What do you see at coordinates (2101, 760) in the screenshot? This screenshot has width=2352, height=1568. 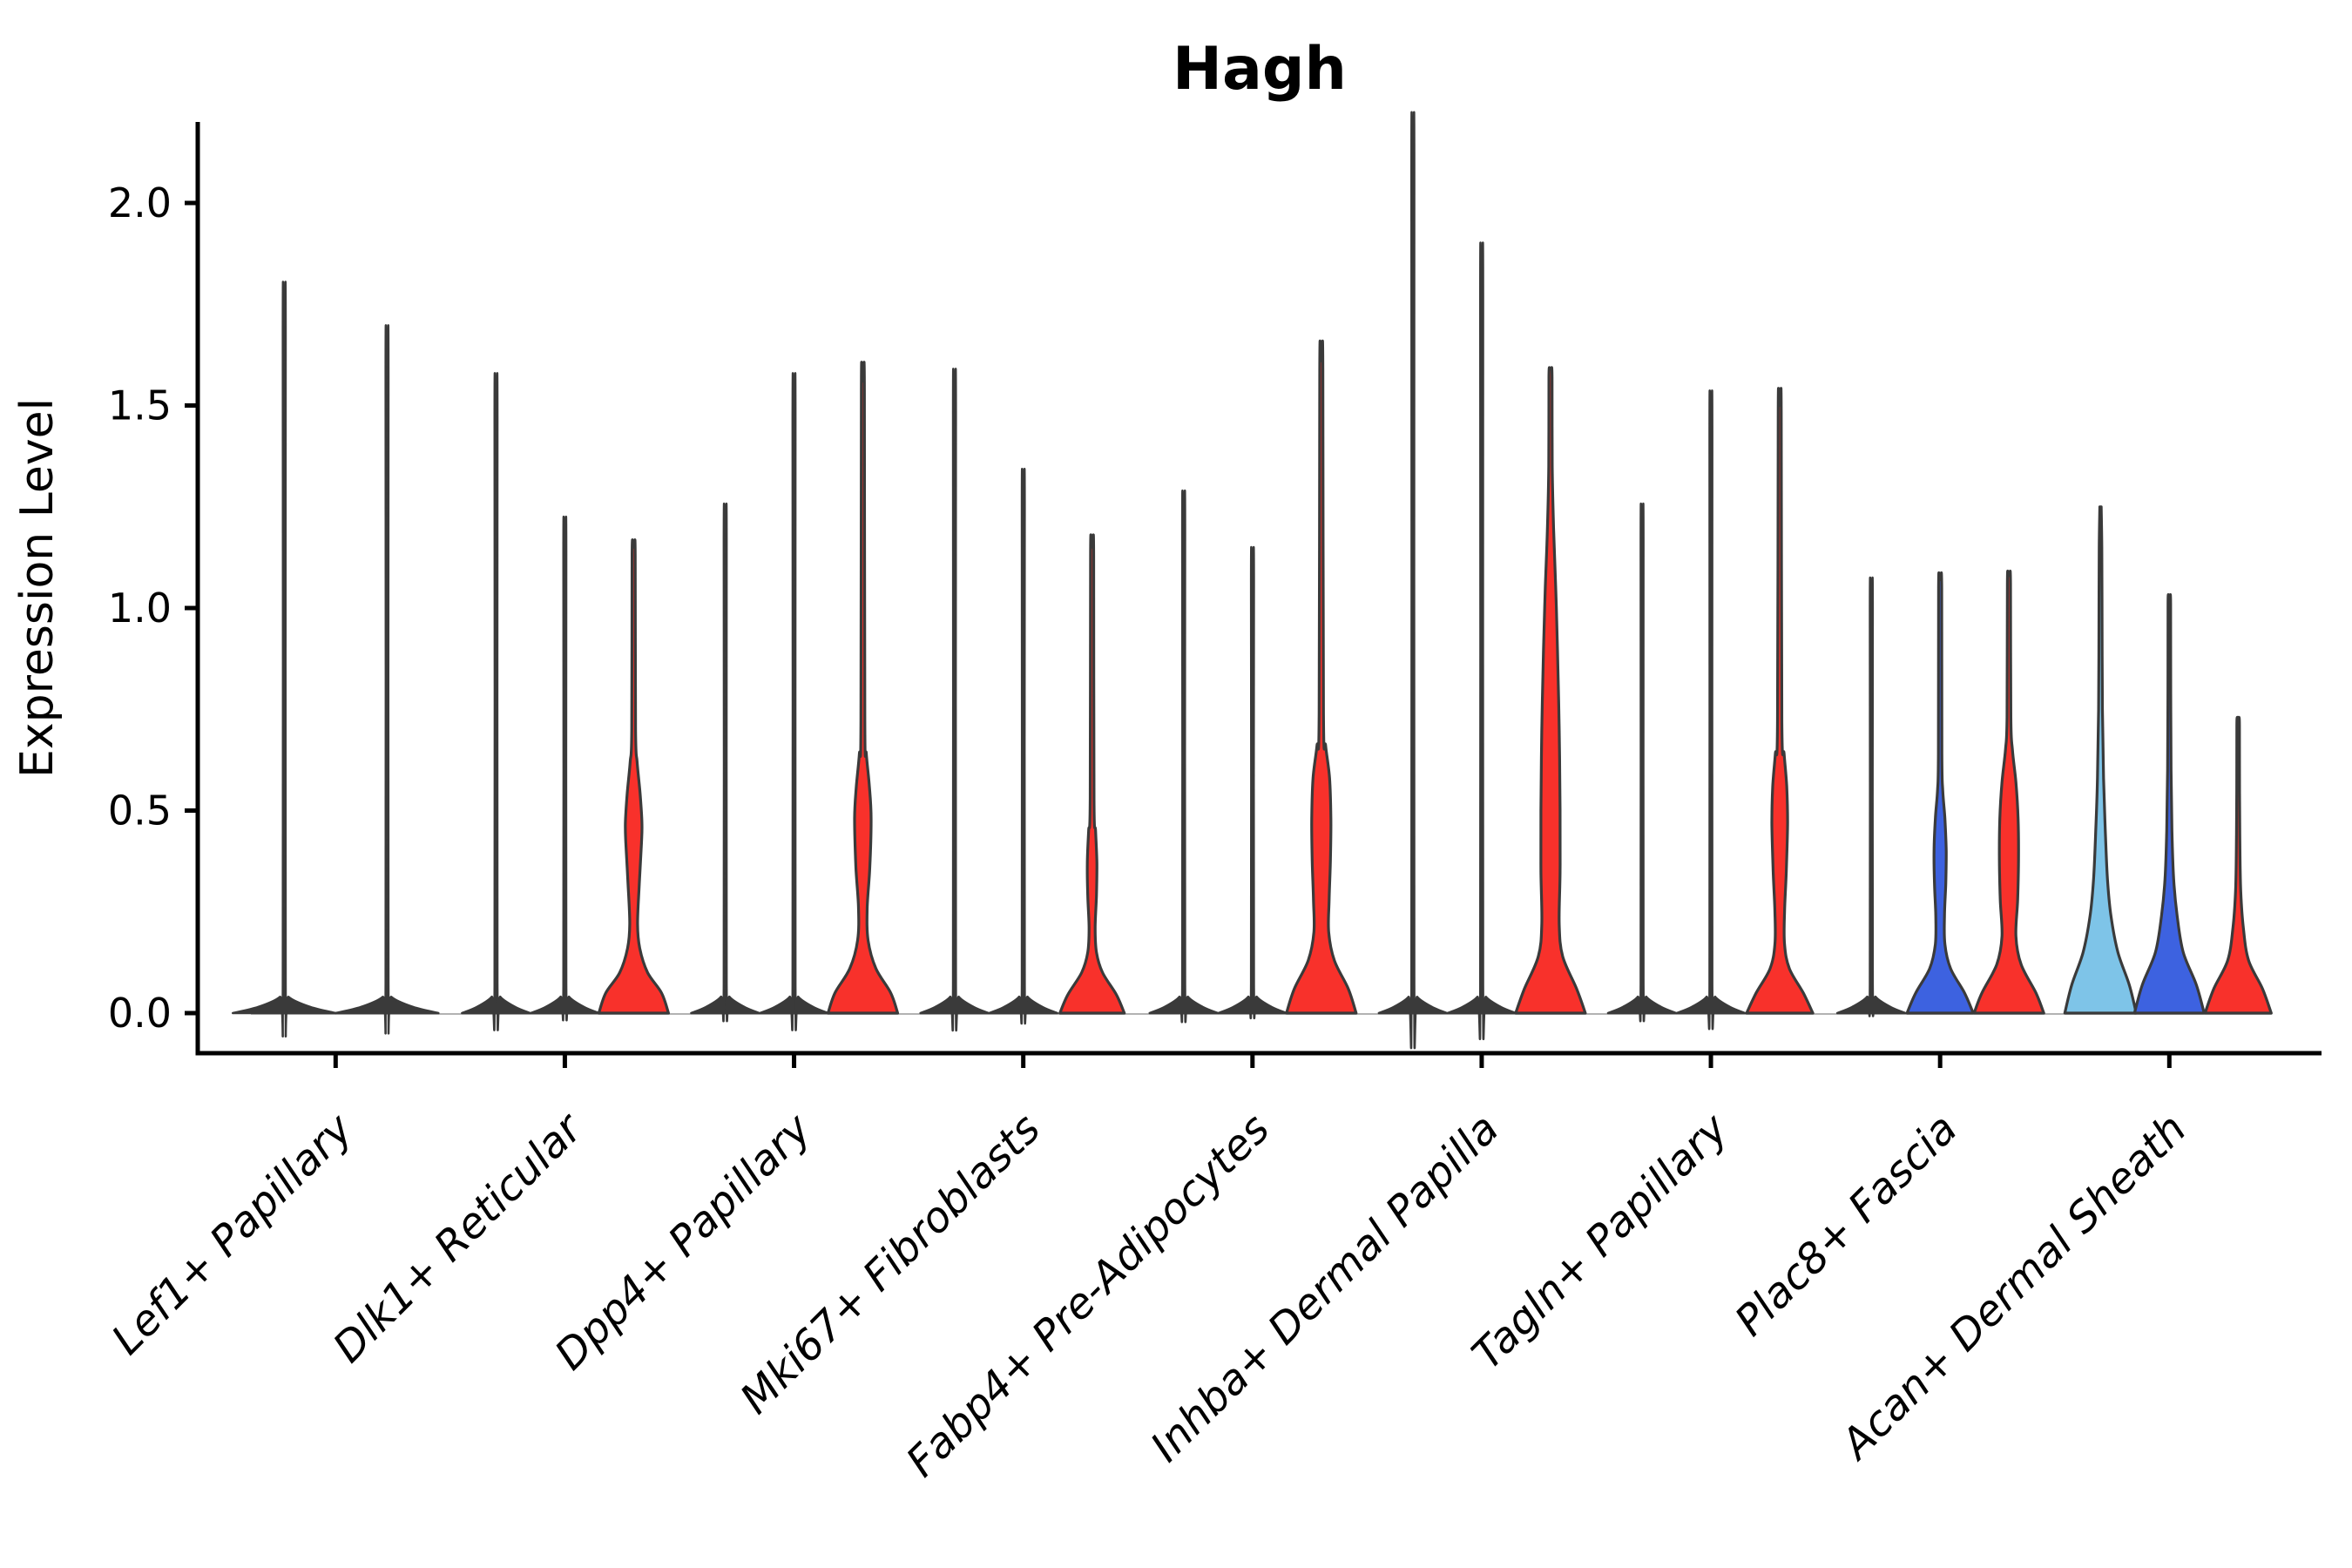 I see `violin-acan-dermal-sheath-group1` at bounding box center [2101, 760].